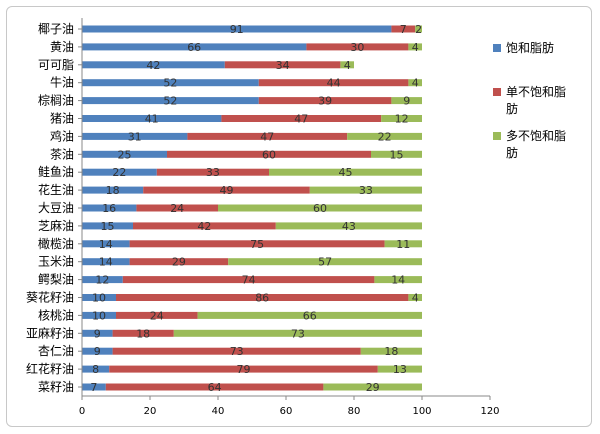 The width and height of the screenshot is (600, 434). What do you see at coordinates (50, 368) in the screenshot?
I see `category-label: 红花籽油` at bounding box center [50, 368].